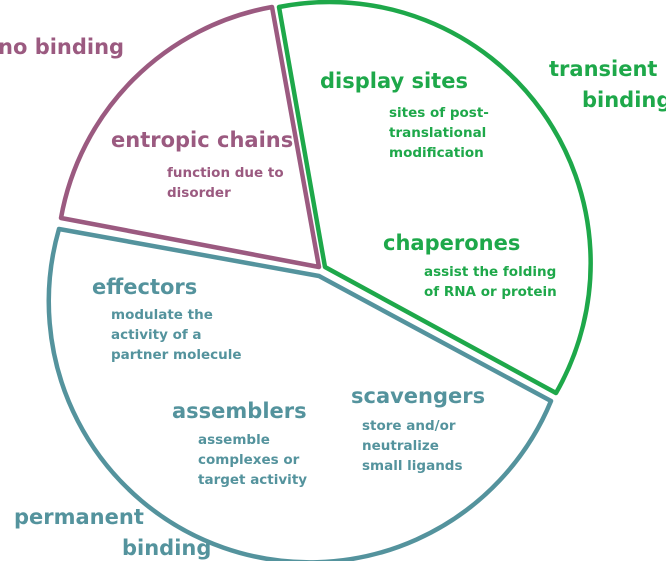 The width and height of the screenshot is (666, 565). Describe the element at coordinates (145, 287) in the screenshot. I see `category-title-effectors: effectors` at that location.